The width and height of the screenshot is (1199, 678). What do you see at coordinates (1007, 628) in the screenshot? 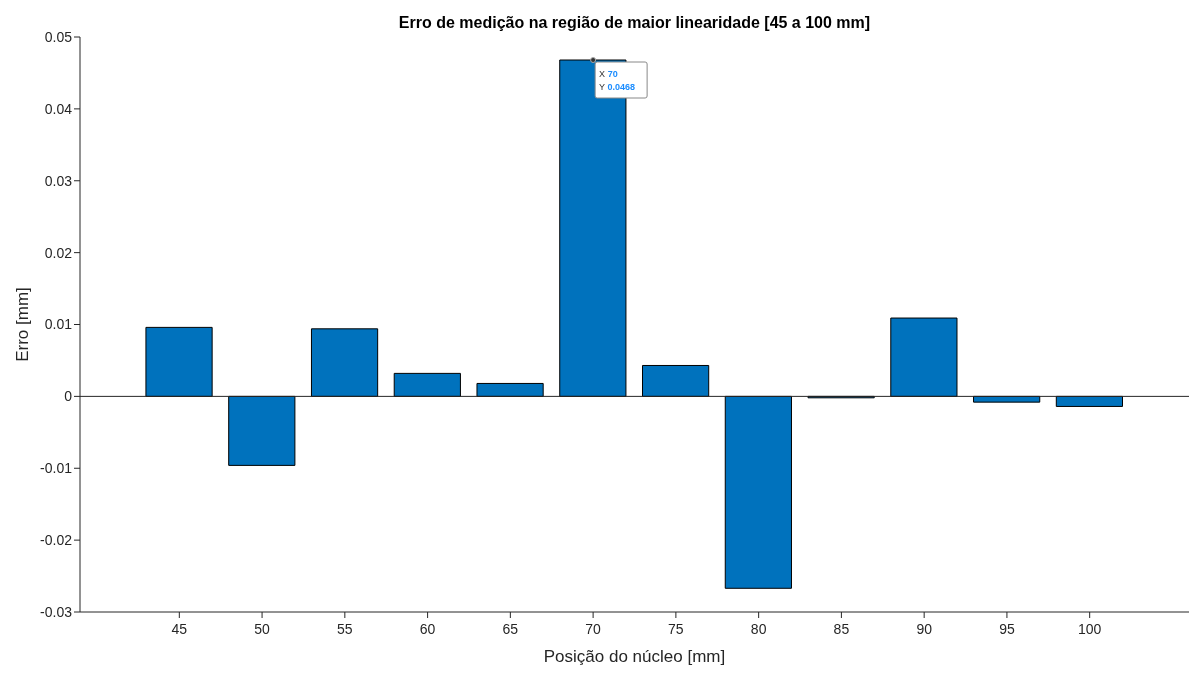
I see `x-tick-label: 95` at bounding box center [1007, 628].